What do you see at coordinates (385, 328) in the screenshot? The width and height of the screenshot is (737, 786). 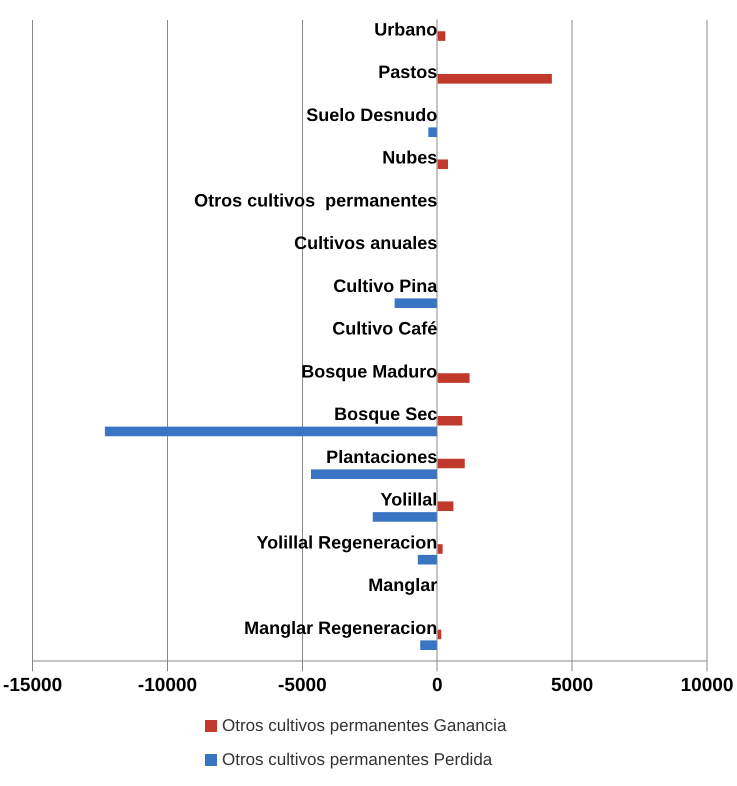 I see `y-tick-label: Cultivo Café` at bounding box center [385, 328].